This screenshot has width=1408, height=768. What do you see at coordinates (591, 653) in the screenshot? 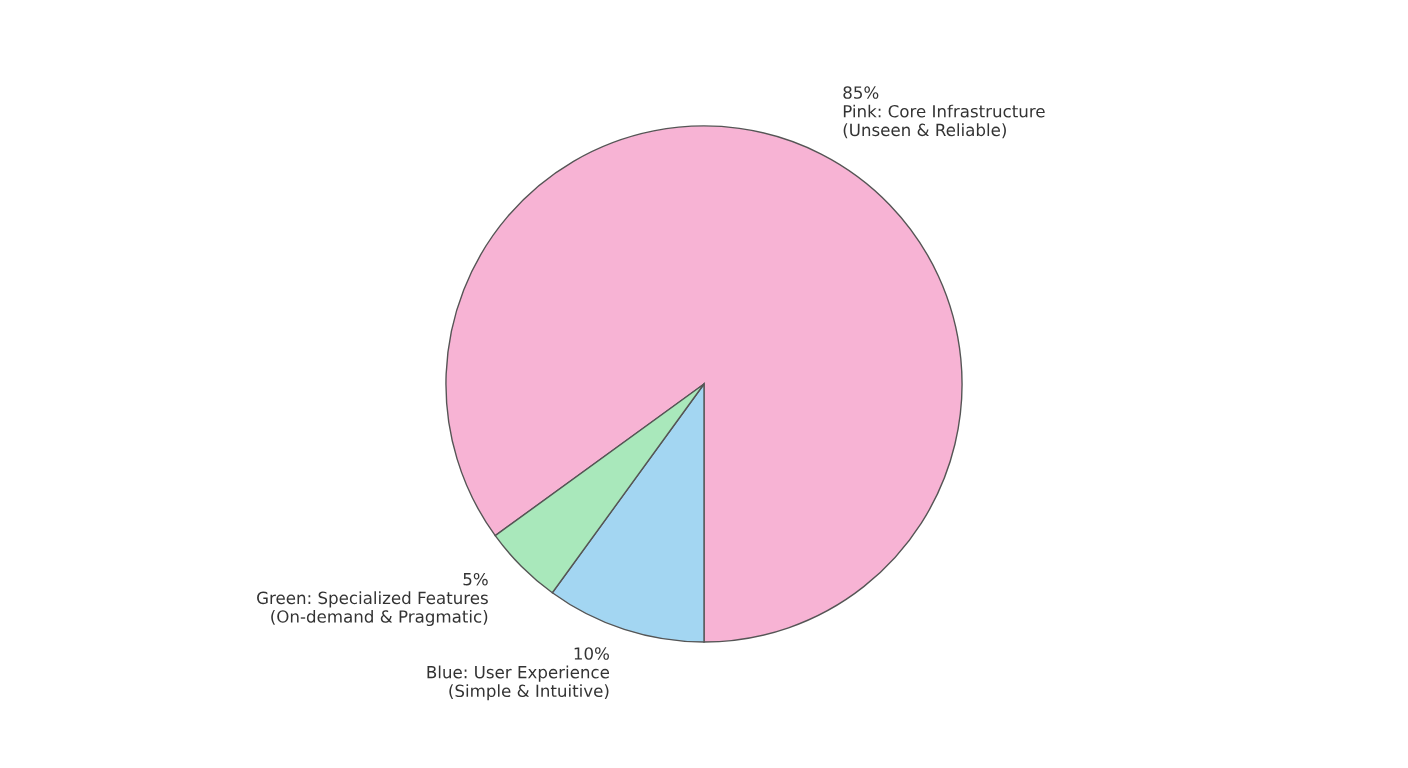
I see `data-label: 10%` at bounding box center [591, 653].